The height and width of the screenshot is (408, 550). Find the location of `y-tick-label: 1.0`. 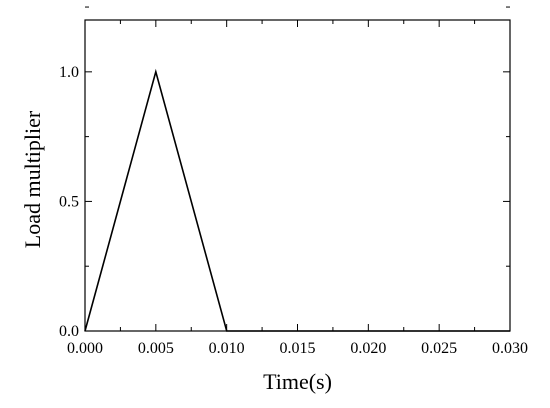

y-tick-label: 1.0 is located at coordinates (69, 72).